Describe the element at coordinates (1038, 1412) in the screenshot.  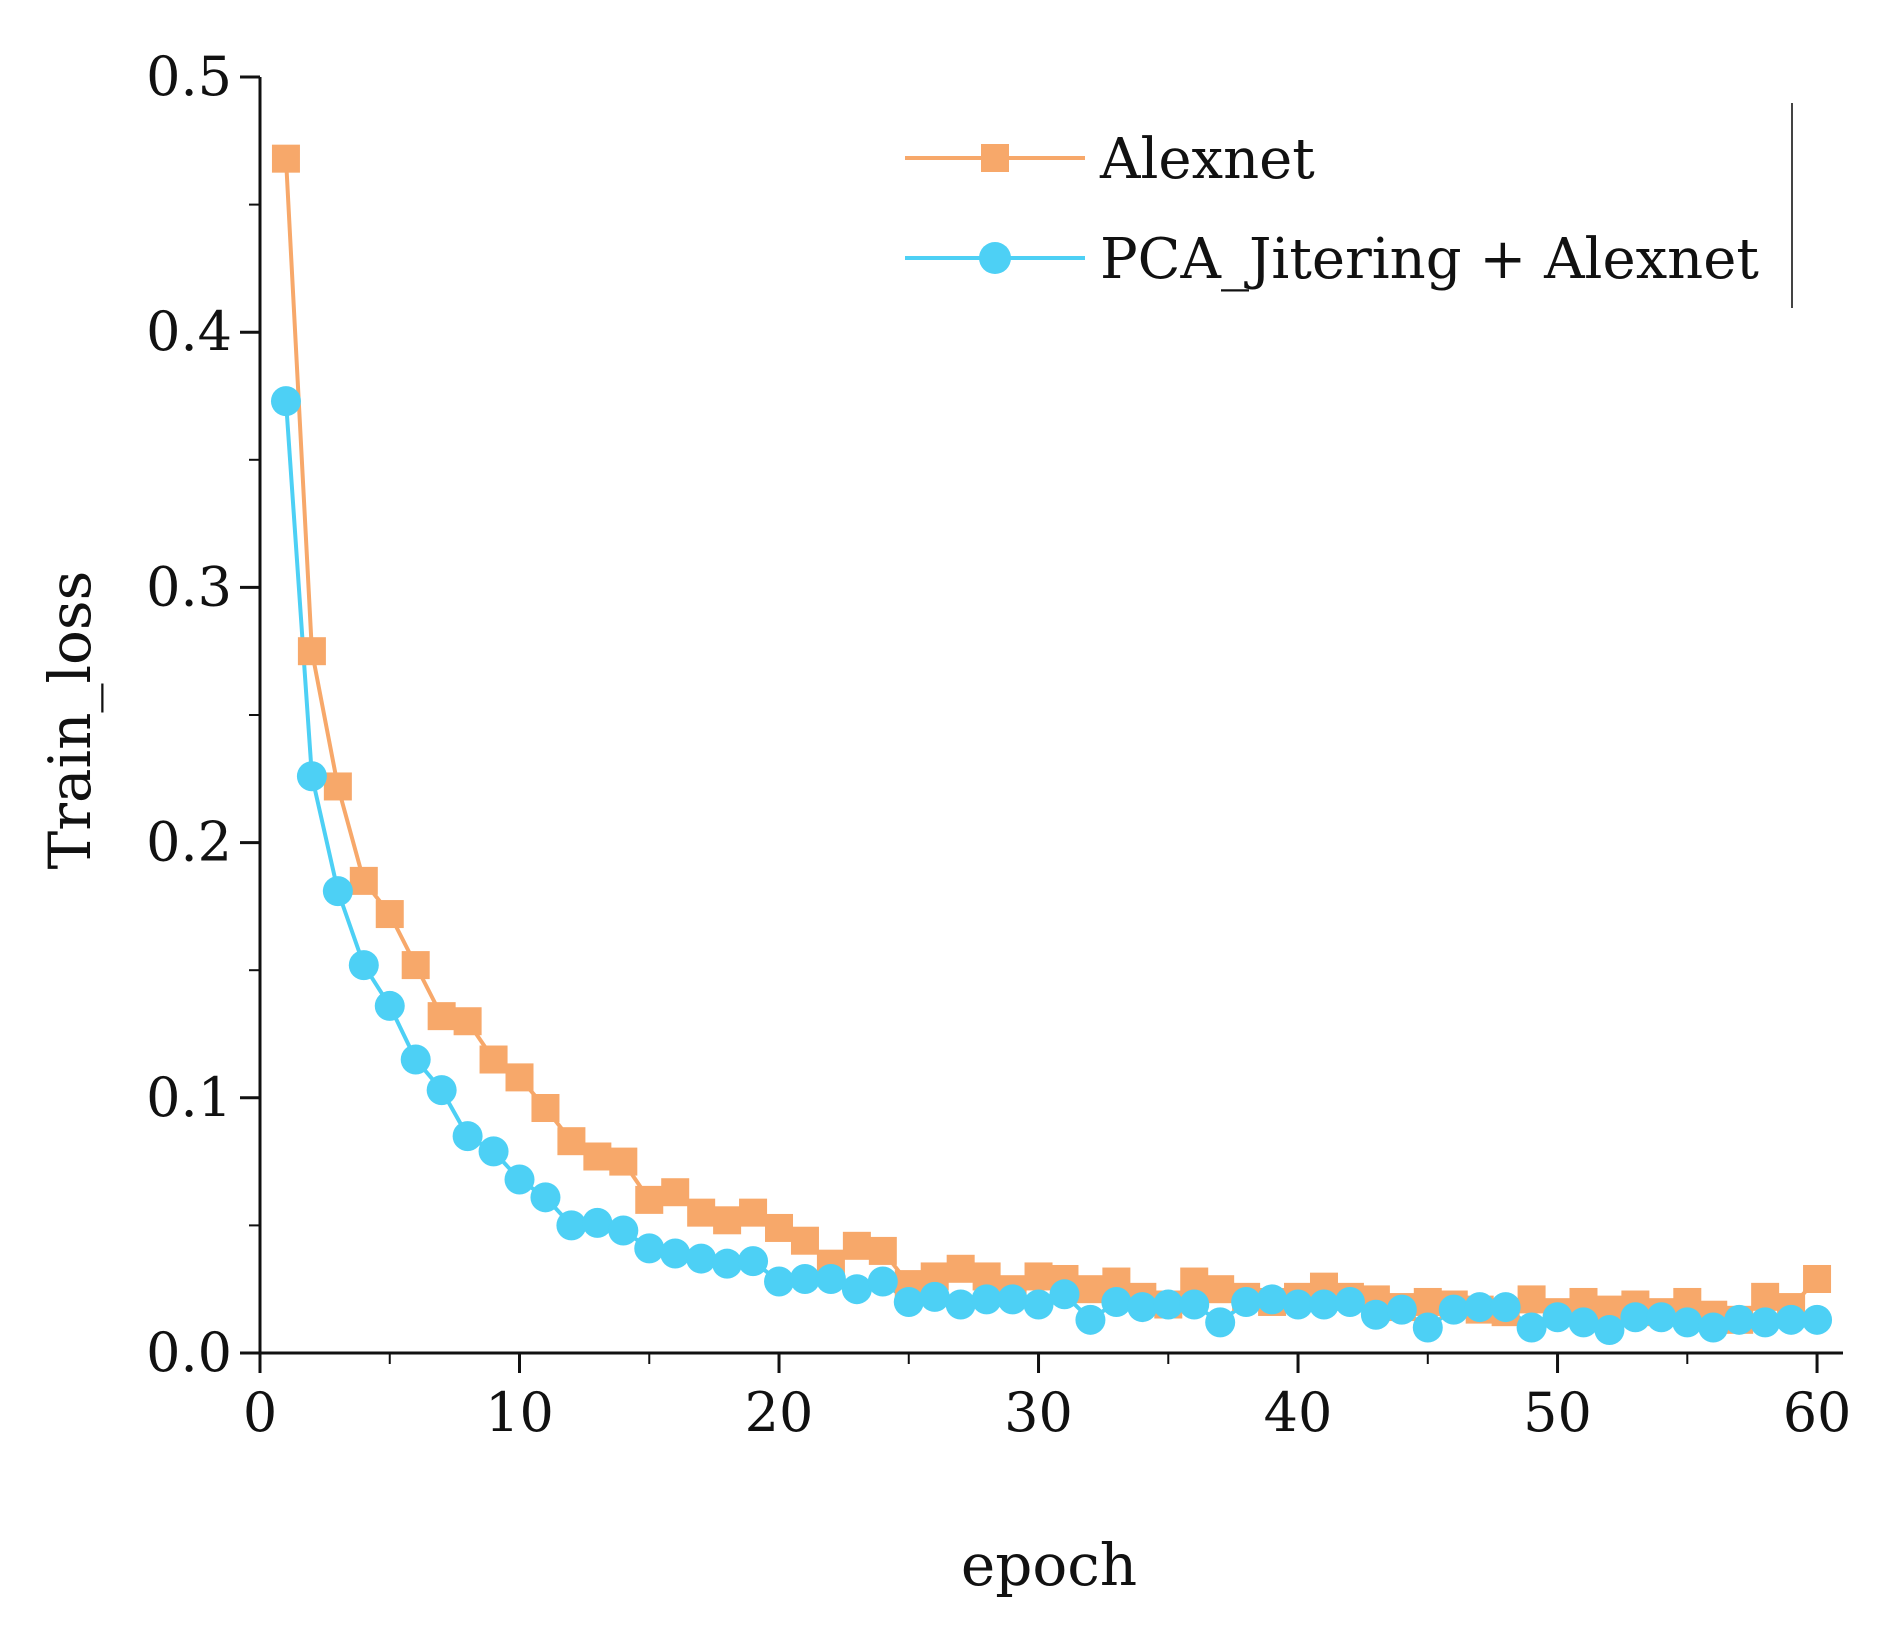
I see `x-tick-label: 30` at that location.